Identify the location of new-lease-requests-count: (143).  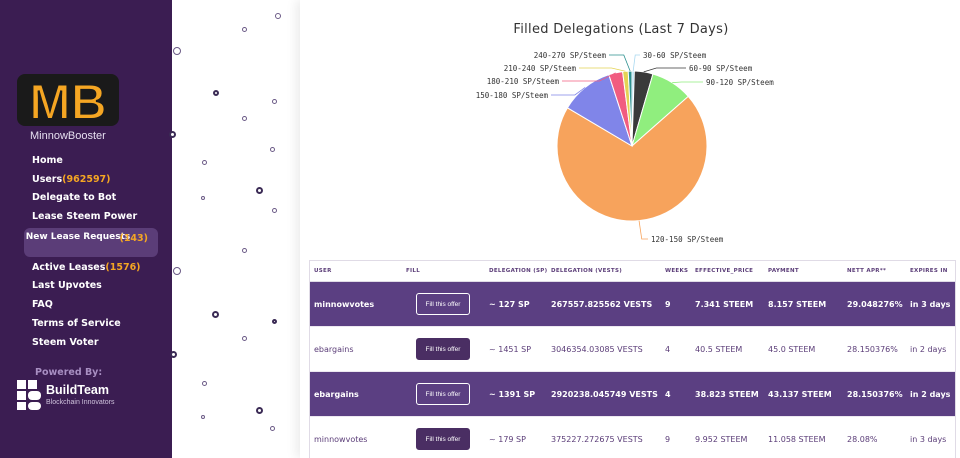
(133, 238).